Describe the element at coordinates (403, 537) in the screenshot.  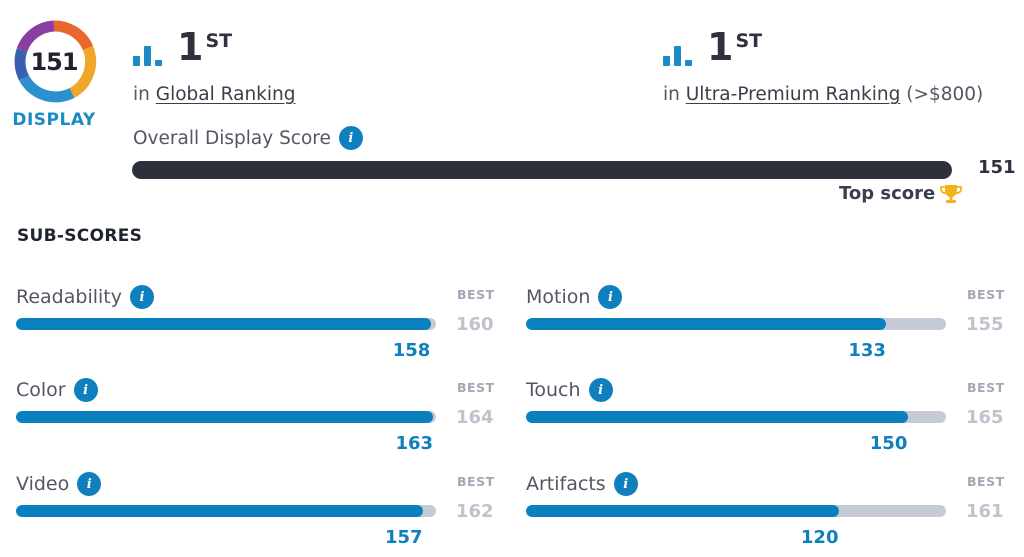
I see `subscore-value: 157` at that location.